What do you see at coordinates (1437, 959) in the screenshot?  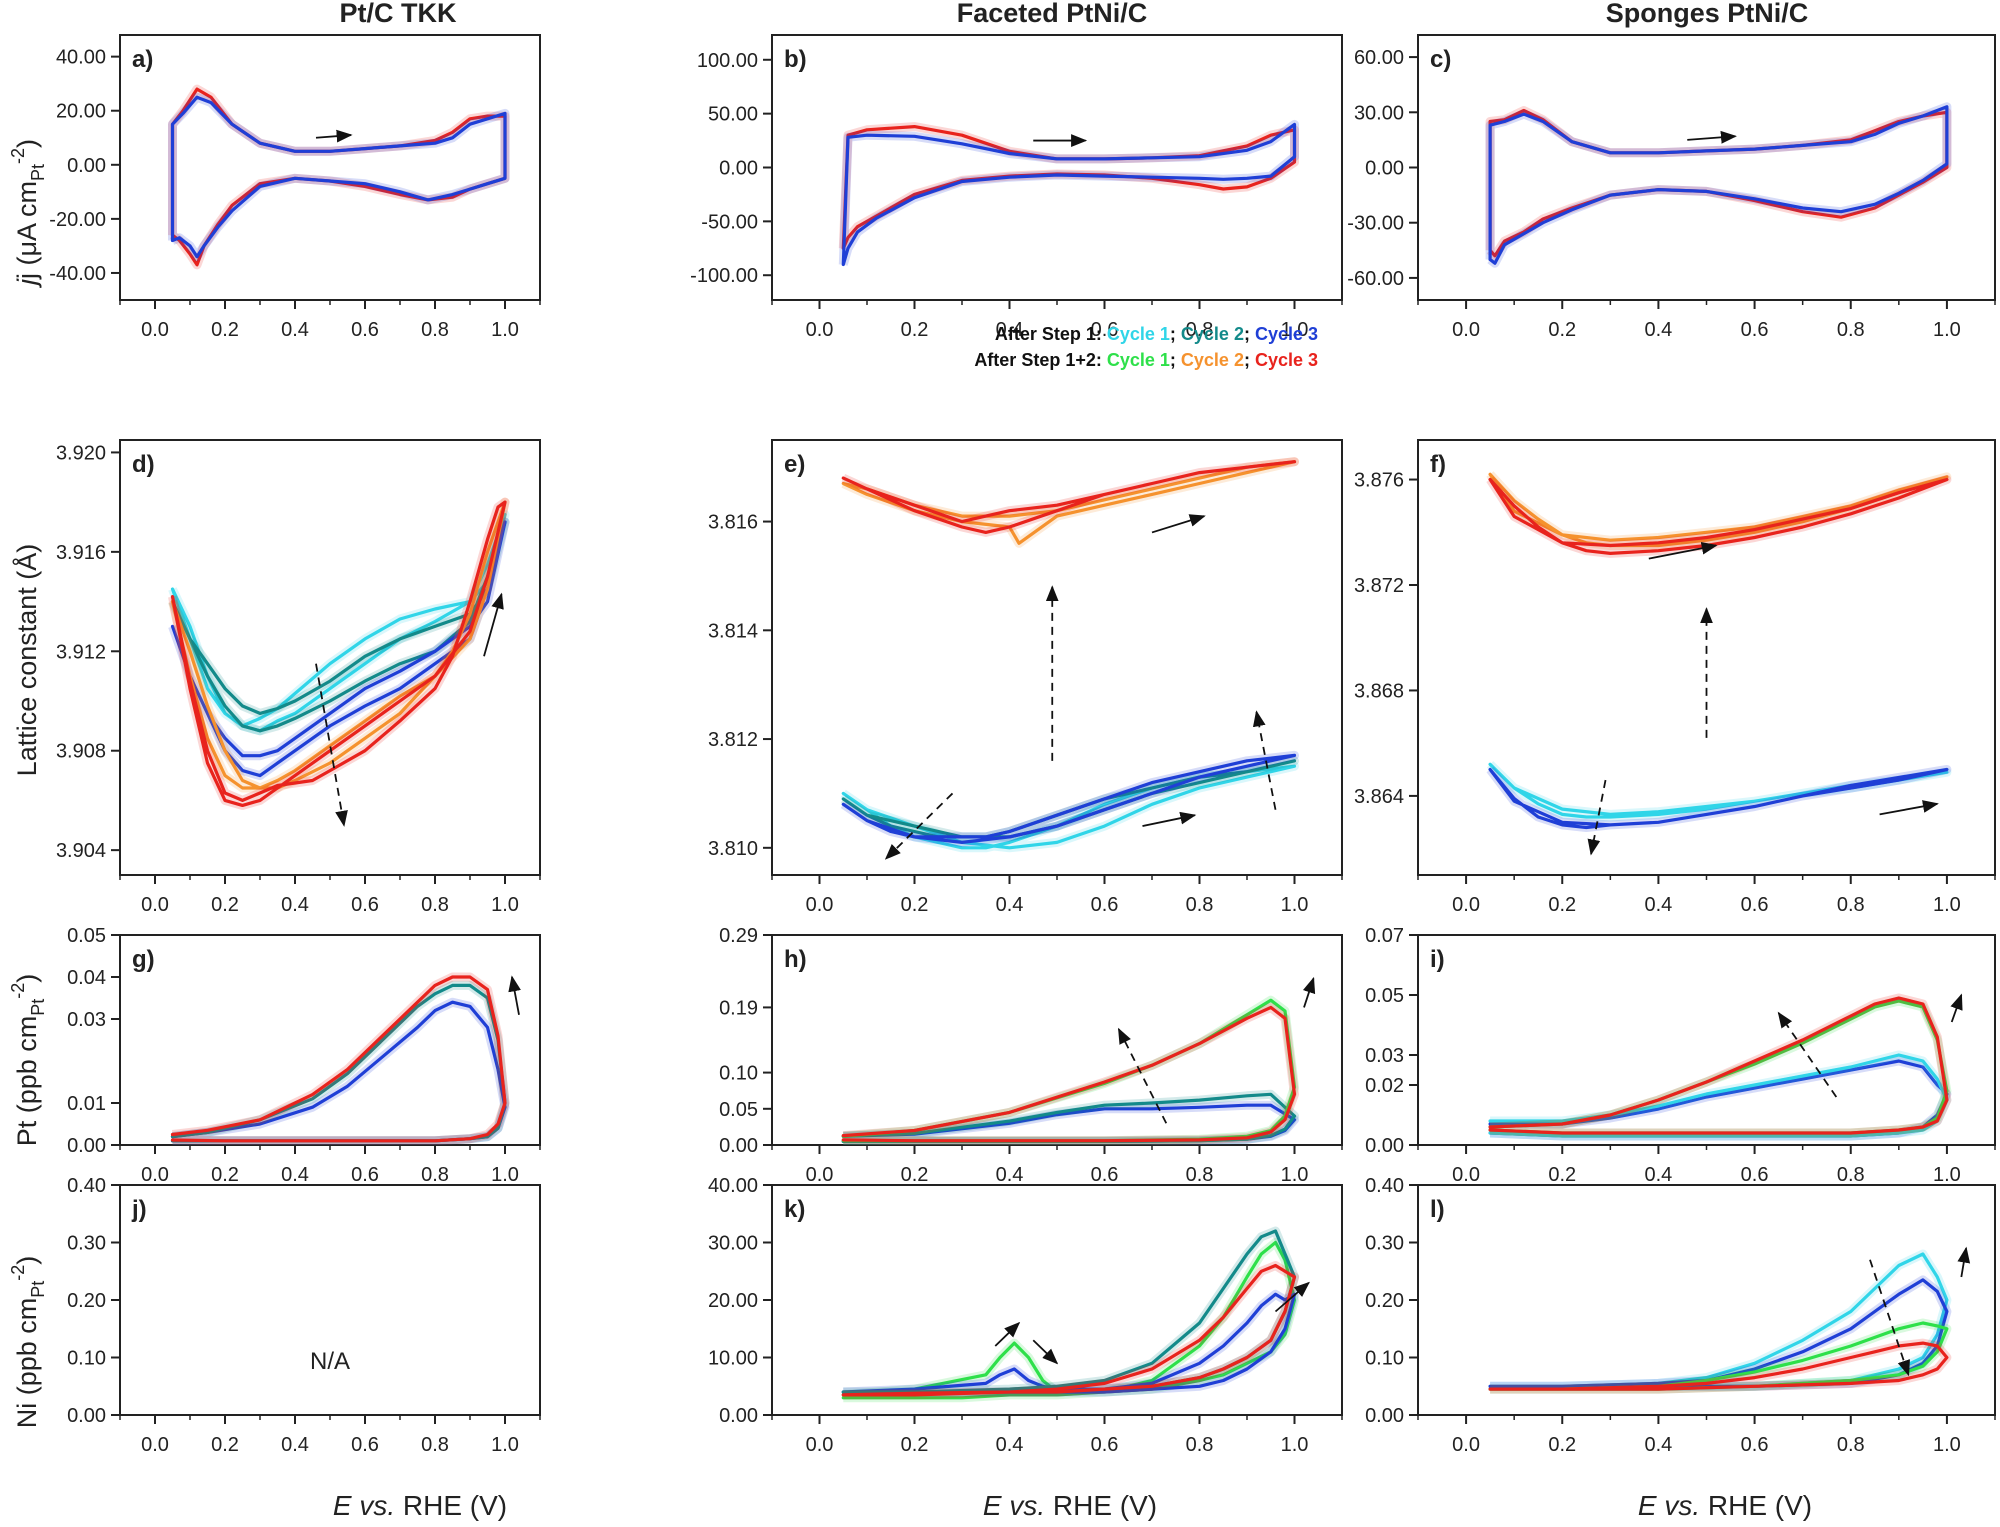 I see `panel-label-i: i)` at bounding box center [1437, 959].